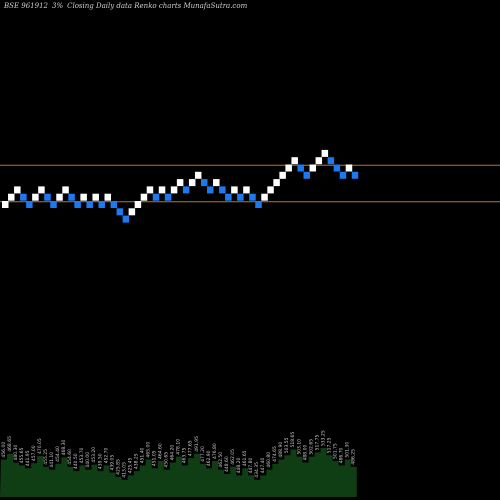  Describe the element at coordinates (258, 204) in the screenshot. I see `renko-brick-43-down` at that location.